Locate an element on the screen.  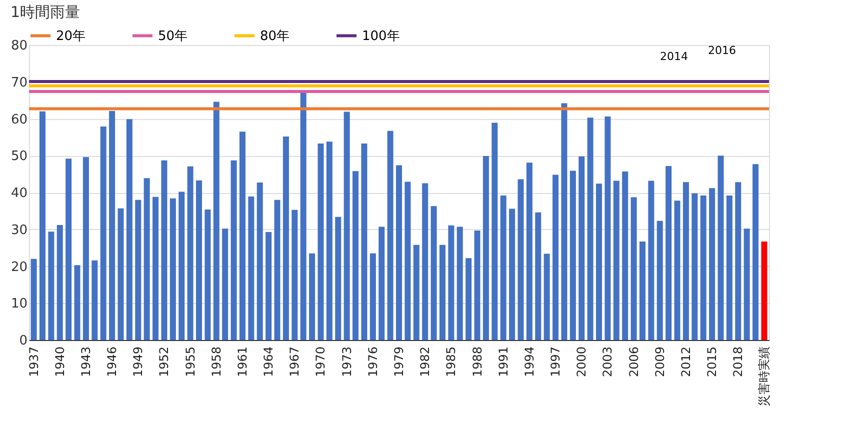
x-tick-label: 2006 is located at coordinates (633, 362).